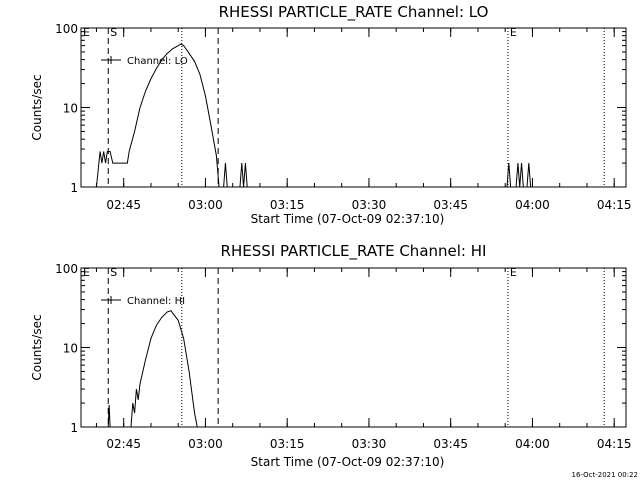 The width and height of the screenshot is (640, 480). What do you see at coordinates (605, 475) in the screenshot?
I see `generation-timestamp: 16-Oct-2021 00:22` at bounding box center [605, 475].